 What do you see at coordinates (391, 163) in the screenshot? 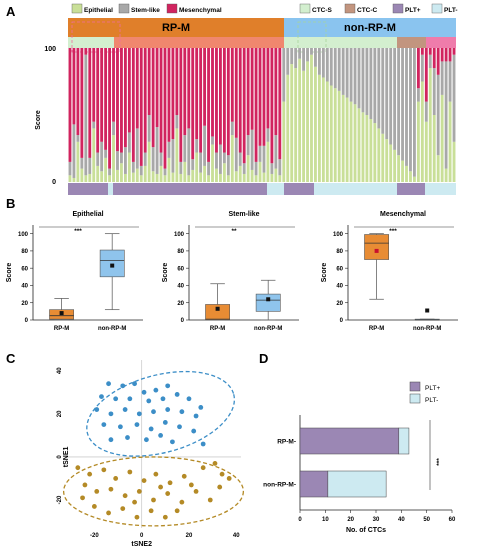
I see `stack-bar-81-epithelial` at bounding box center [391, 163].